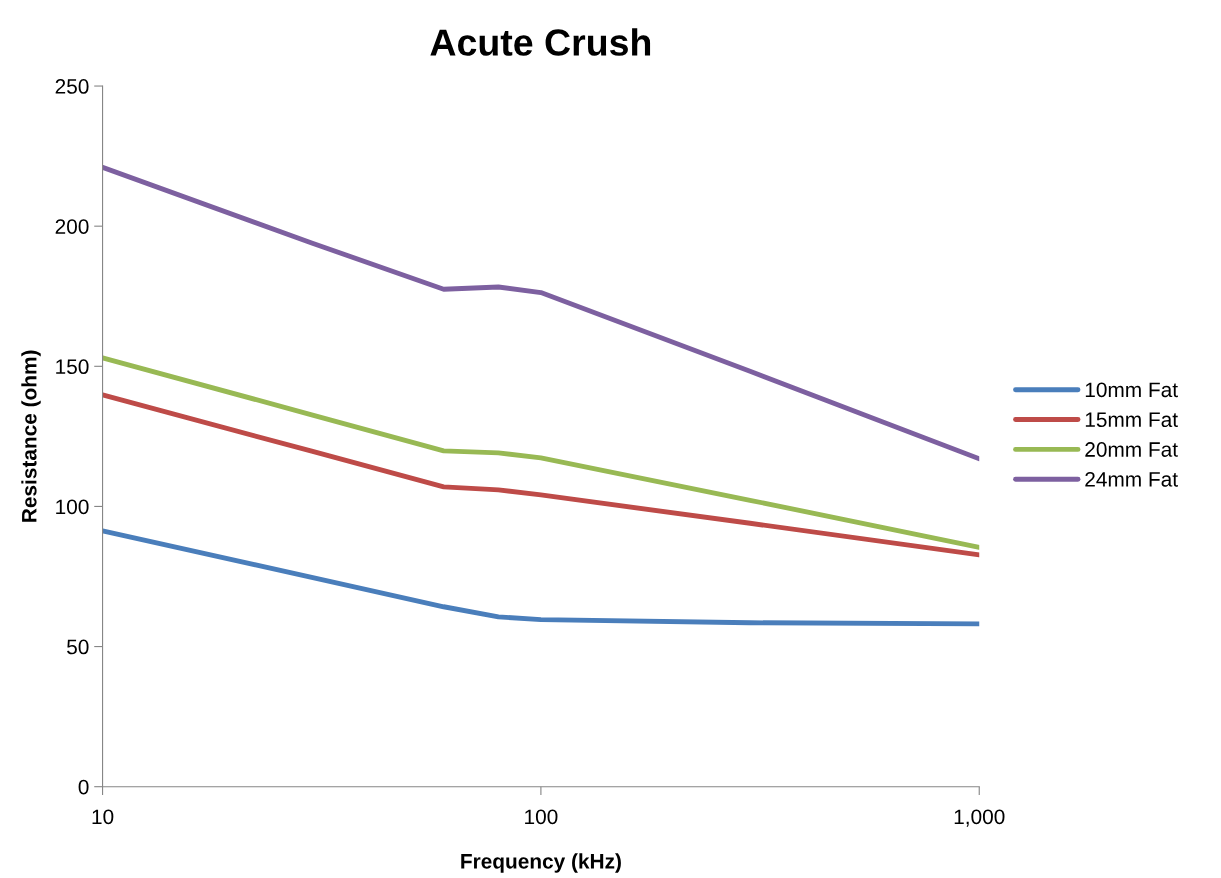 The width and height of the screenshot is (1221, 878). Describe the element at coordinates (1131, 449) in the screenshot. I see `legend-label: 20mm Fat` at that location.